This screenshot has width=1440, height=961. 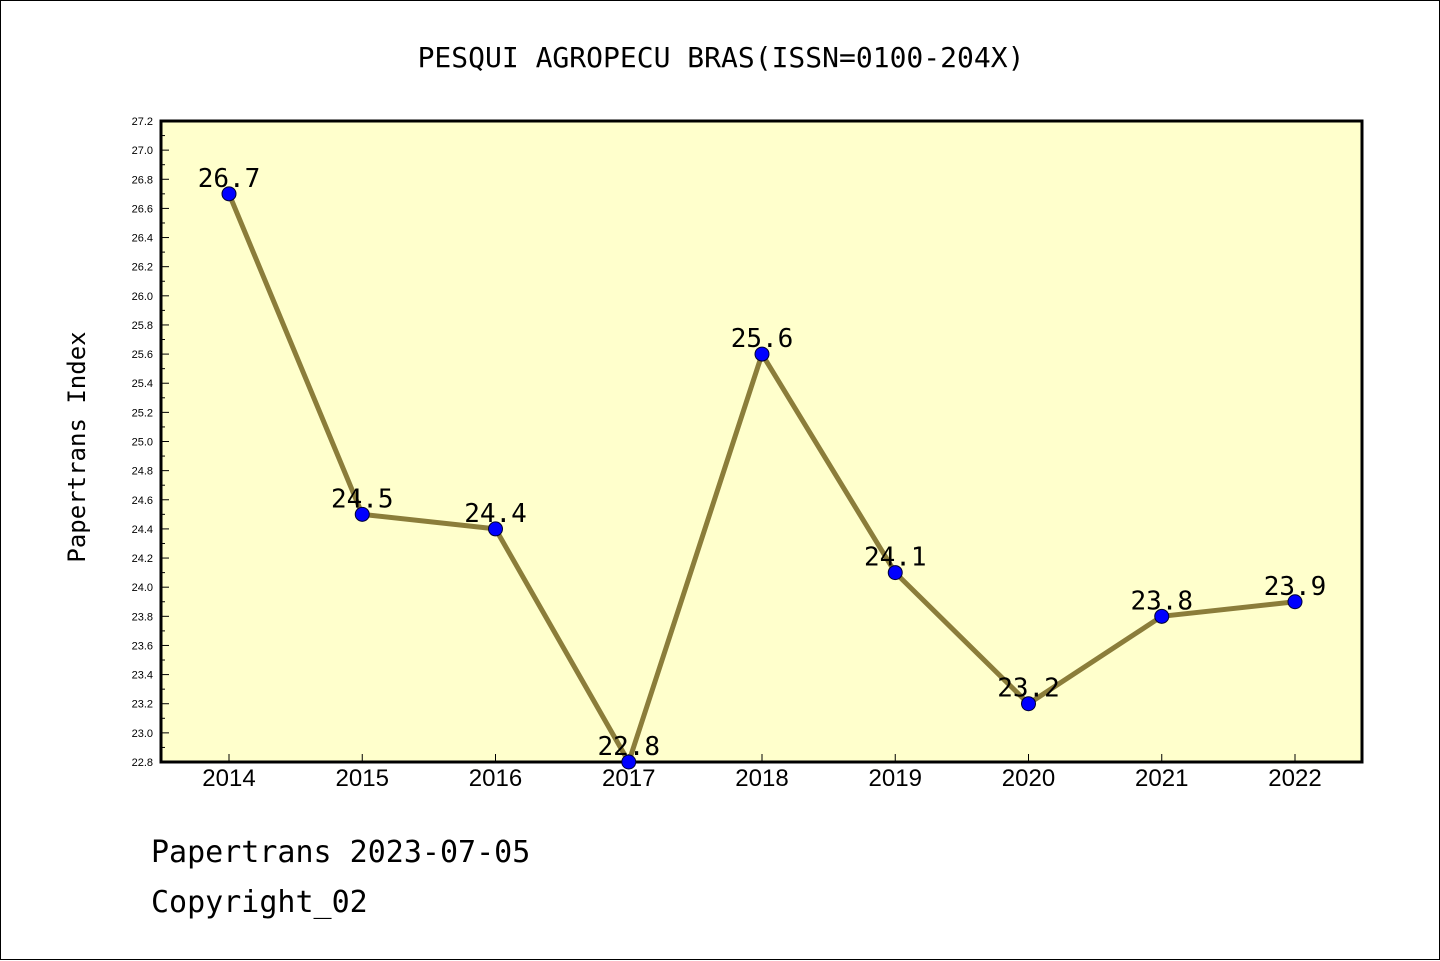 I want to click on y-tick-label: 27.0, so click(x=142, y=151).